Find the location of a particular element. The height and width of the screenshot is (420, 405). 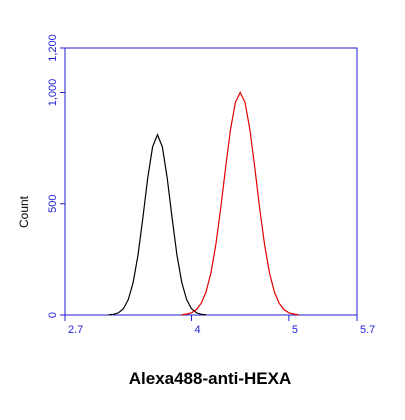

x-tick-label: 2.7 is located at coordinates (75, 330).